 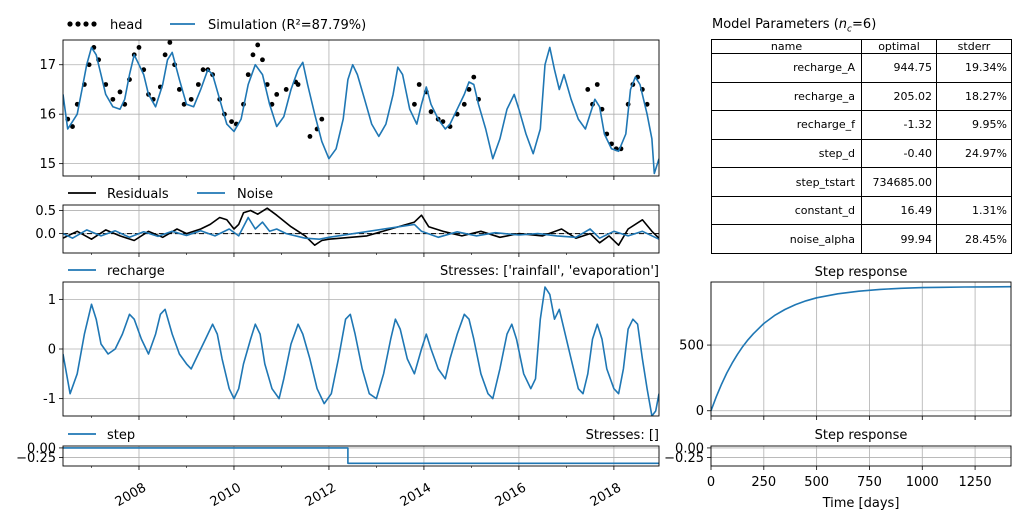 I want to click on param-stderr, so click(x=974, y=182).